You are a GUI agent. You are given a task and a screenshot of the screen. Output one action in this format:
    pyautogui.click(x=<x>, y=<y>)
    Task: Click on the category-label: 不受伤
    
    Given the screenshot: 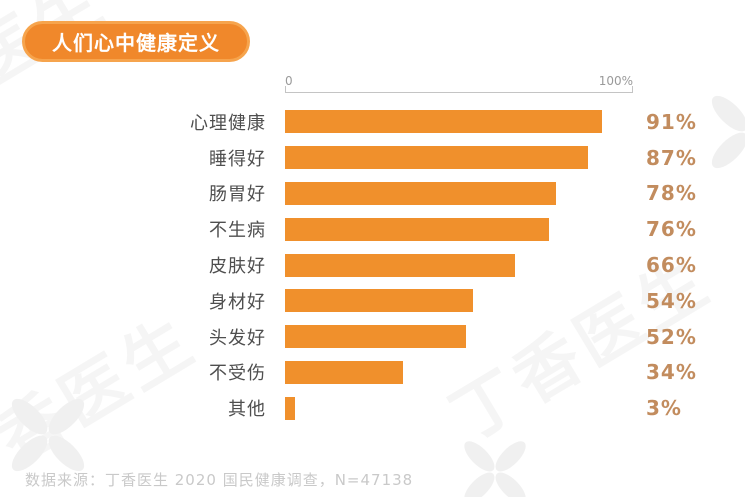 What is the action you would take?
    pyautogui.click(x=237, y=374)
    